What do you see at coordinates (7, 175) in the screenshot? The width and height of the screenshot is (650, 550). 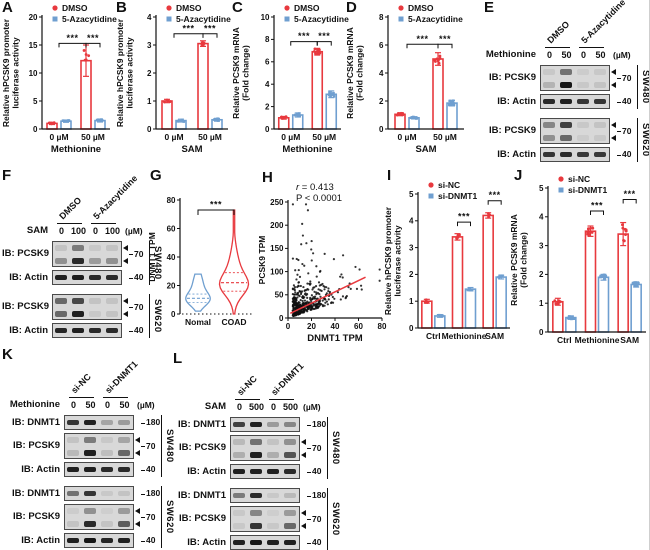 I see `panel-letter-f: F` at bounding box center [7, 175].